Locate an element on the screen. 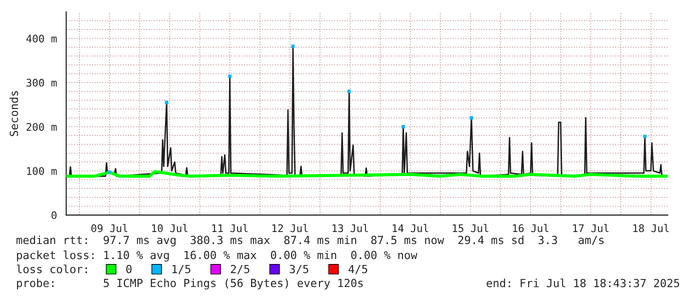 This screenshot has height=297, width=697. legend-label: 1/5 is located at coordinates (181, 269).